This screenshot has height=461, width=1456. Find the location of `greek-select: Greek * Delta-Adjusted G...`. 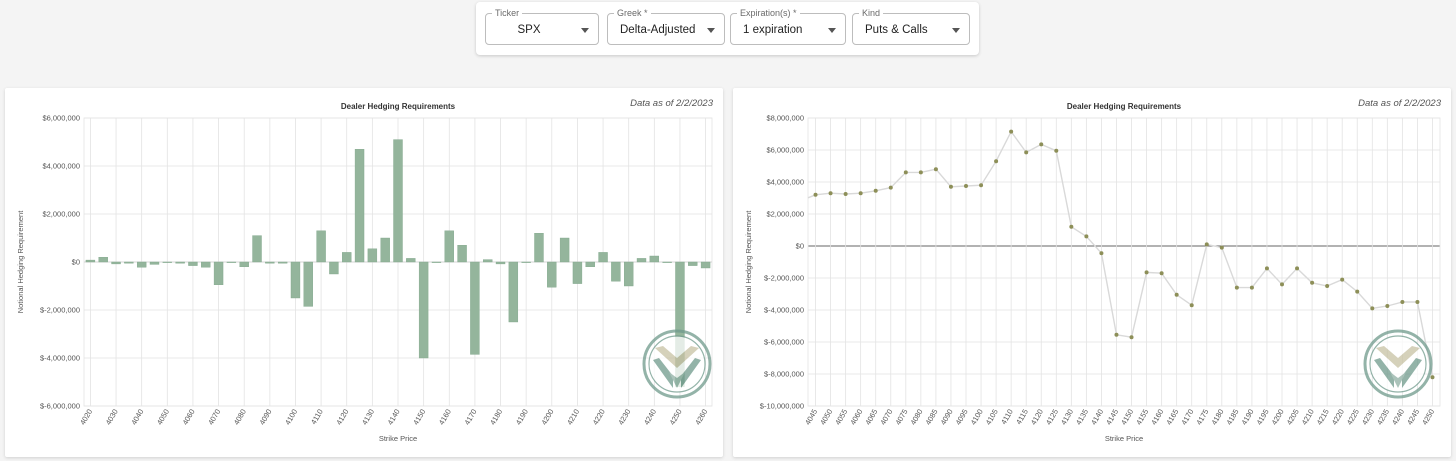

greek-select: Greek * Delta-Adjusted G... is located at coordinates (666, 26).